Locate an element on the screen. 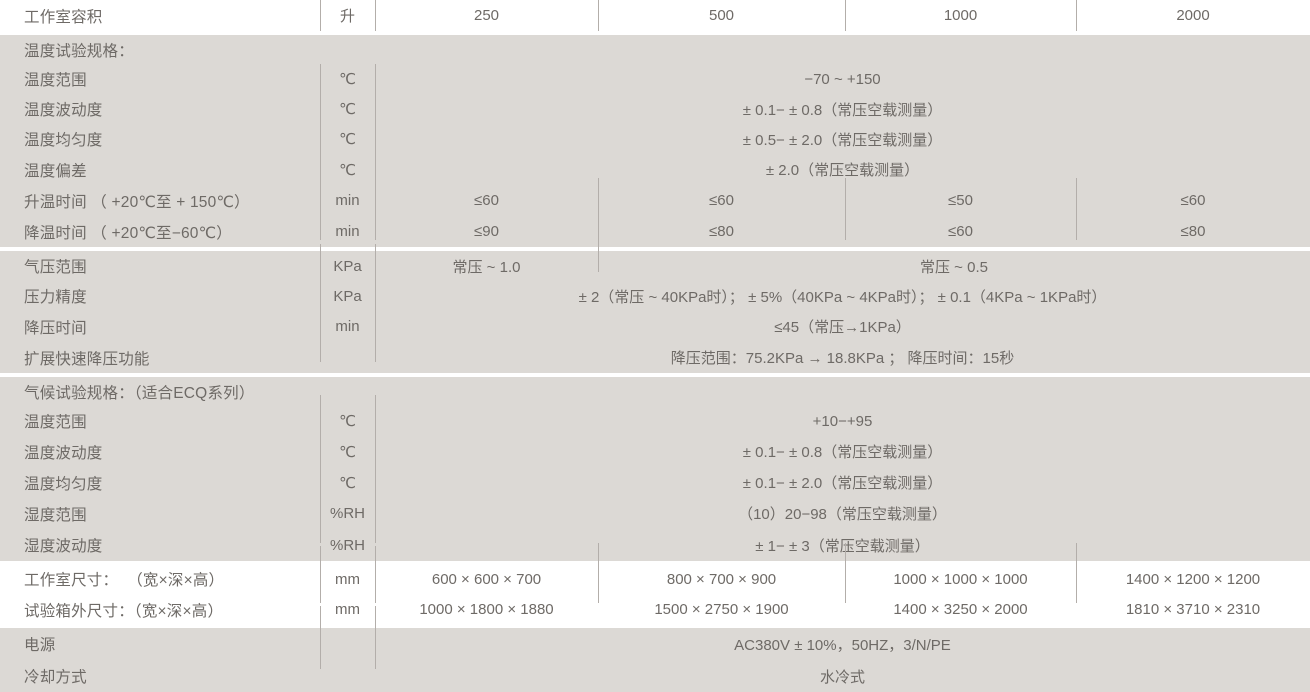  table-row: 冷却方式 水冷式 is located at coordinates (655, 676).